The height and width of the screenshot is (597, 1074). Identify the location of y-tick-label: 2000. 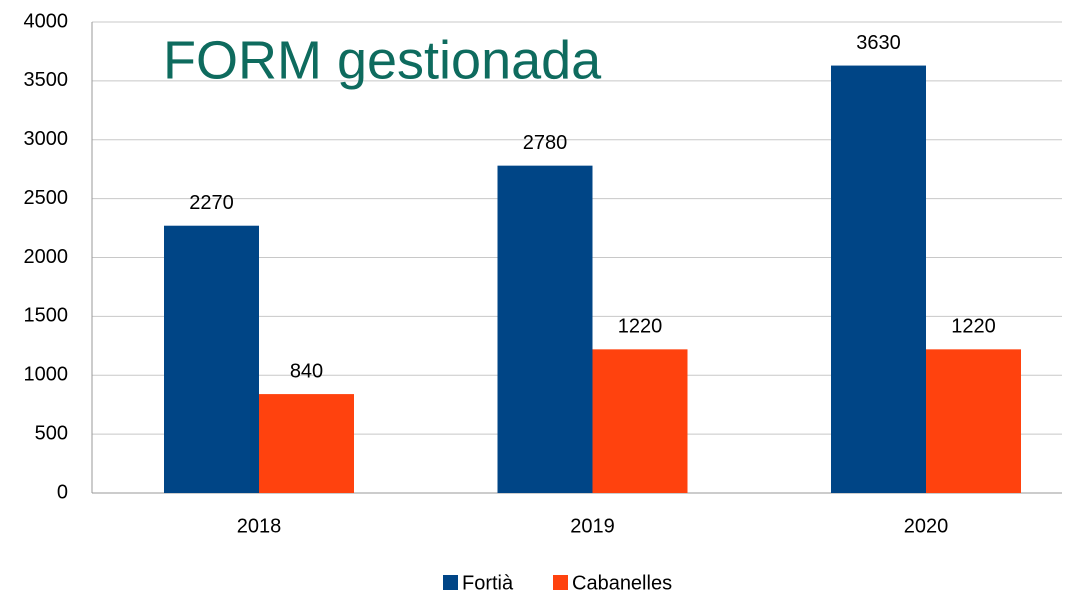
(46, 257).